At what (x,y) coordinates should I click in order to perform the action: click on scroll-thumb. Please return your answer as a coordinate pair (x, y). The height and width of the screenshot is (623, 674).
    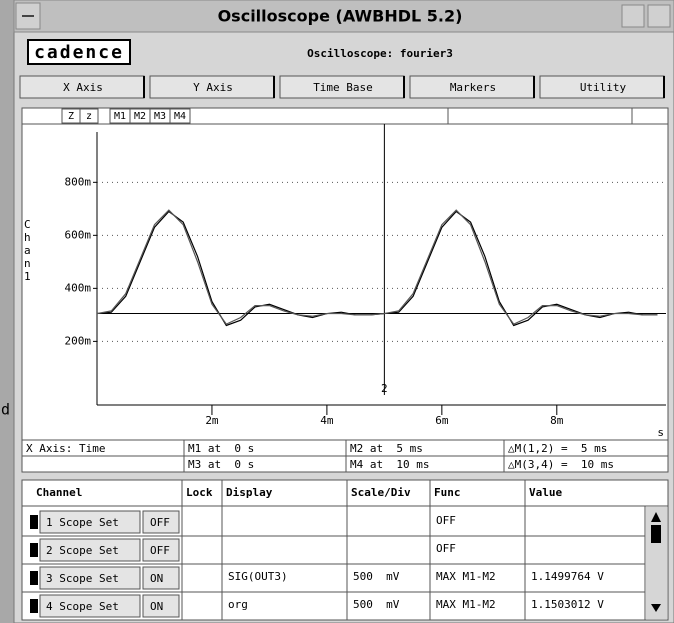
    Looking at the image, I should click on (656, 534).